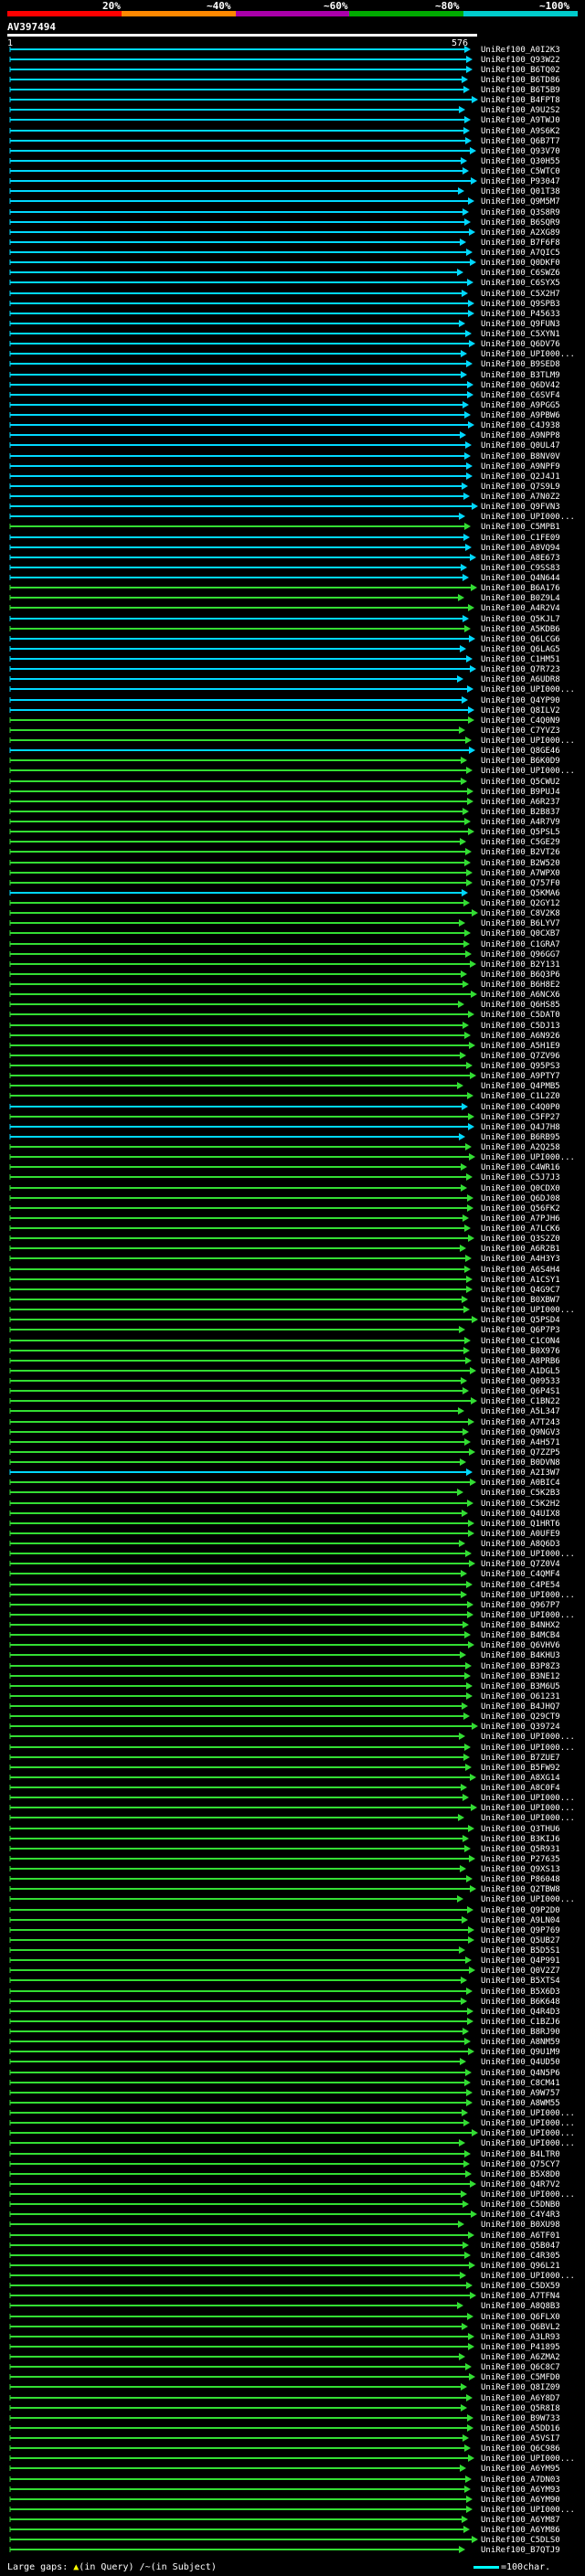  Describe the element at coordinates (520, 1330) in the screenshot. I see `hit-label: UniRef100_Q6P7P3` at that location.